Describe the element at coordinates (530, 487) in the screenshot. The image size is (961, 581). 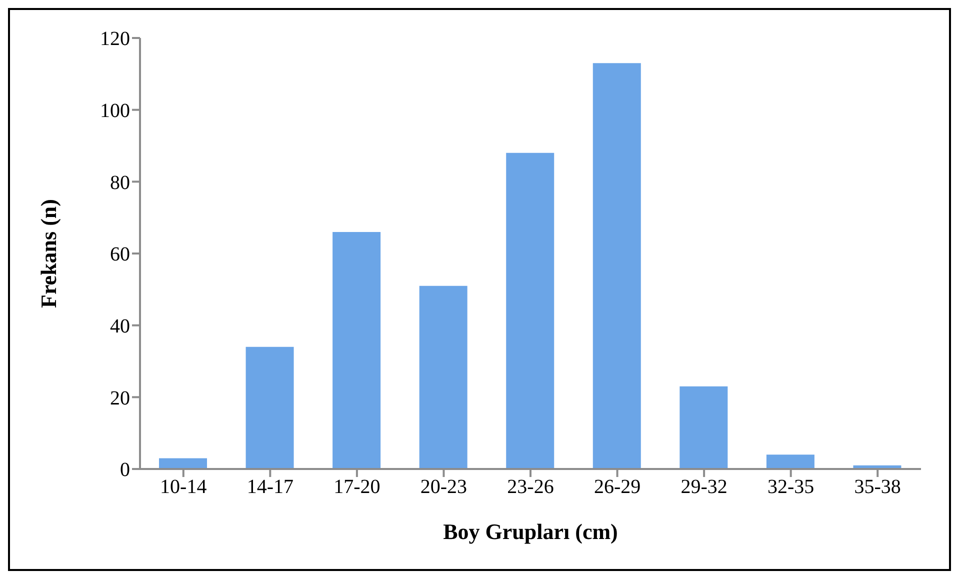
I see `x-tick-label: 23-26` at that location.